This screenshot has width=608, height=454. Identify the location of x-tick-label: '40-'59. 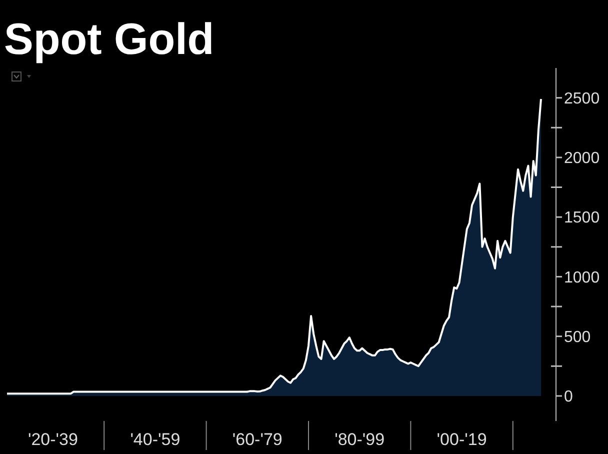
(155, 439).